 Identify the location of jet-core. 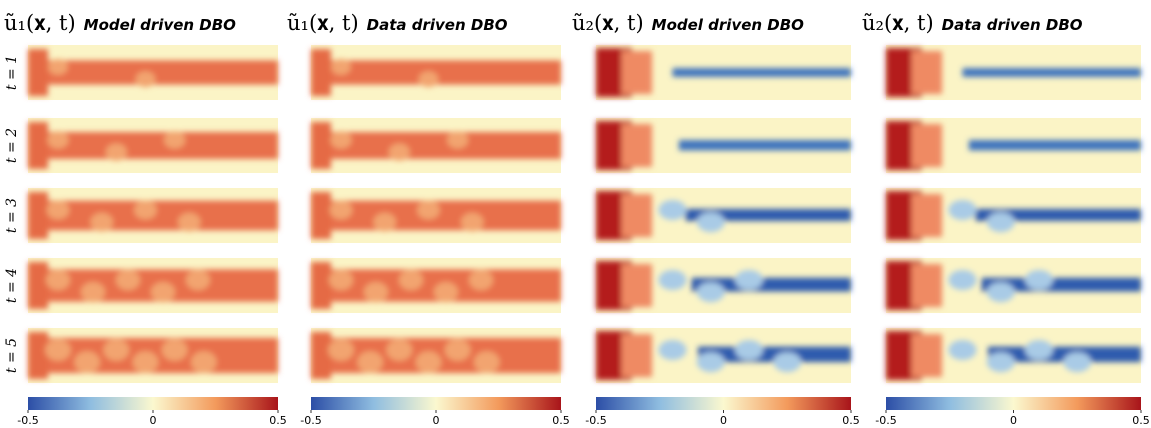
(153, 145).